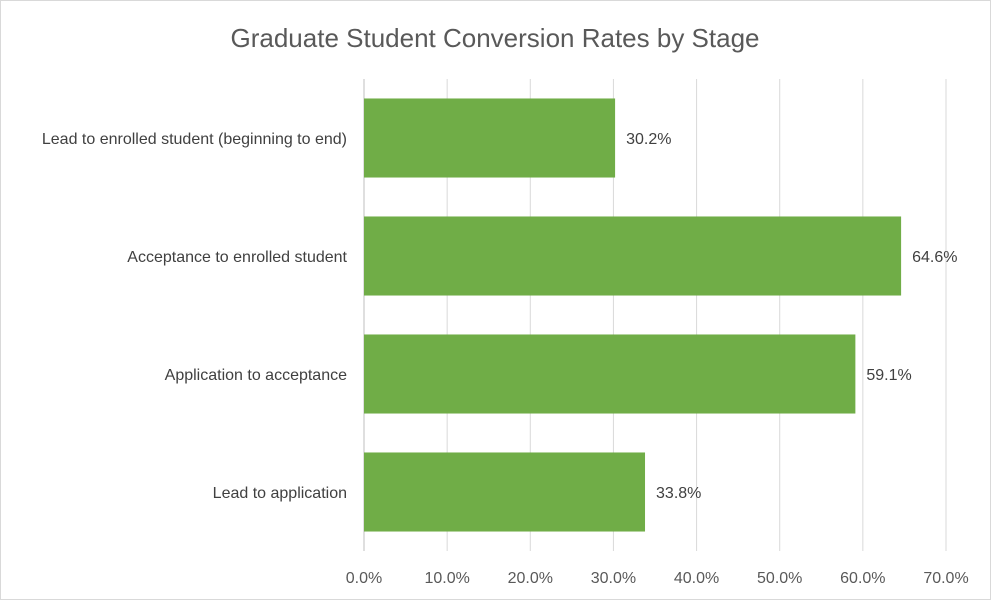 Image resolution: width=991 pixels, height=600 pixels. What do you see at coordinates (678, 493) in the screenshot?
I see `data-label: 33.8%` at bounding box center [678, 493].